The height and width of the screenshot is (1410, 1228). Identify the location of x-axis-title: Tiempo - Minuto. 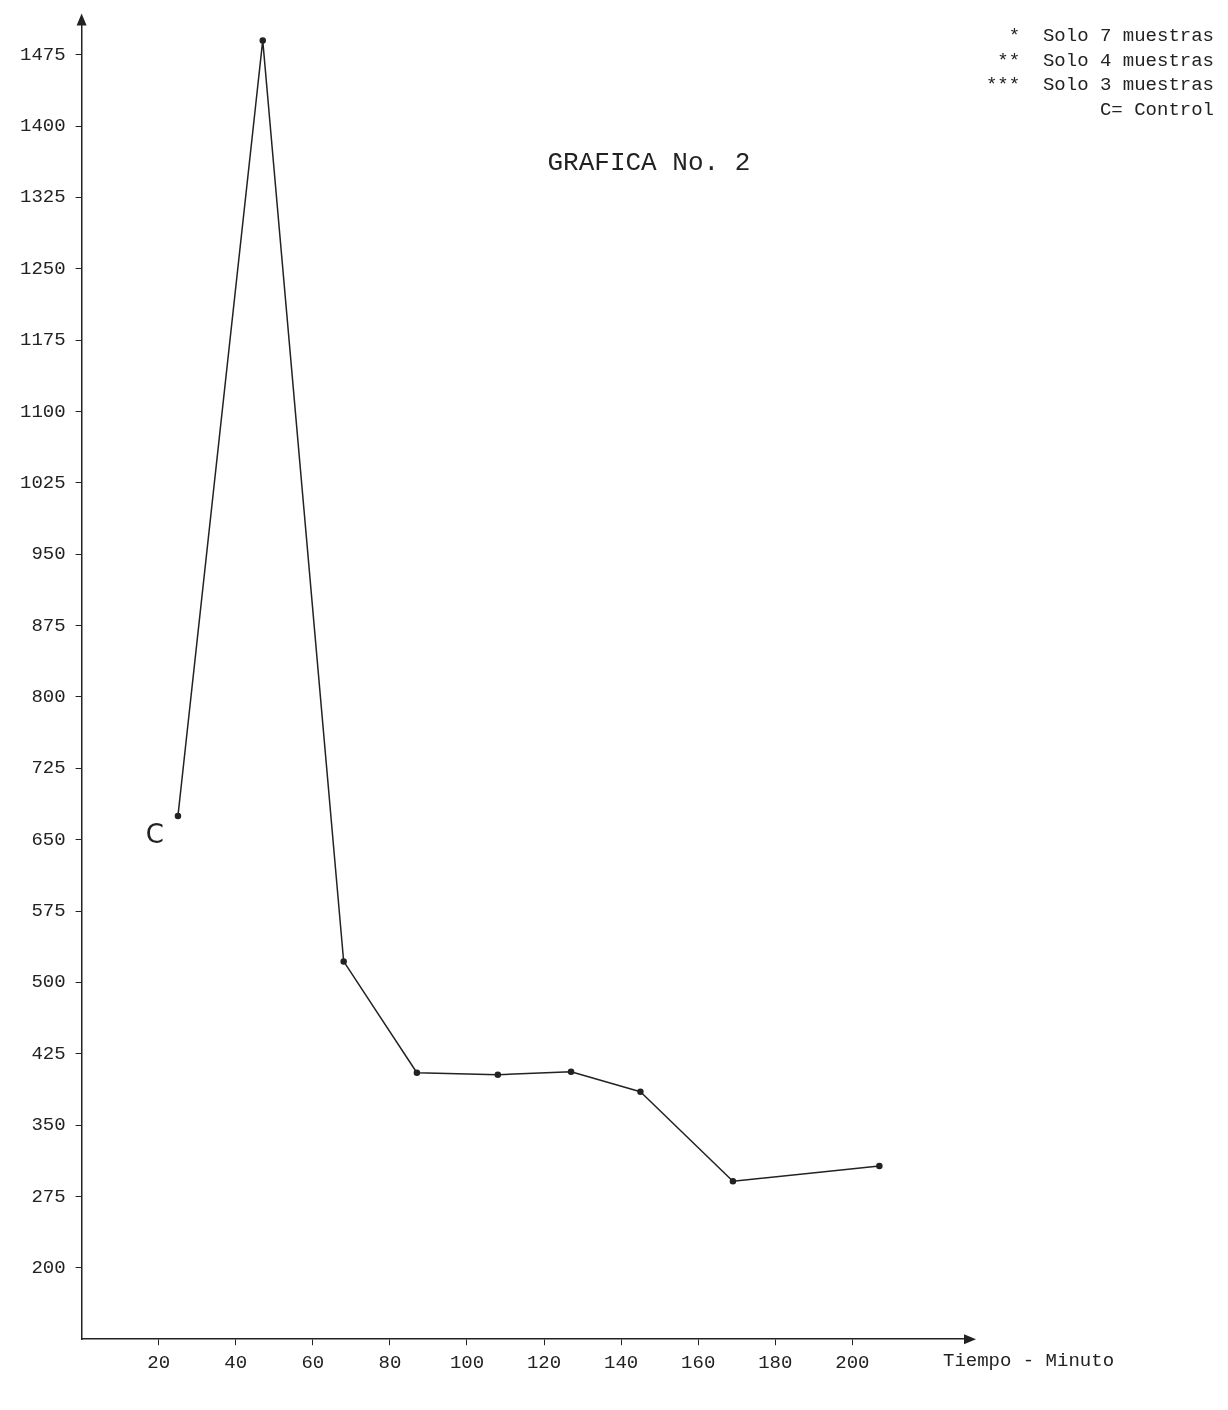
(1029, 1360).